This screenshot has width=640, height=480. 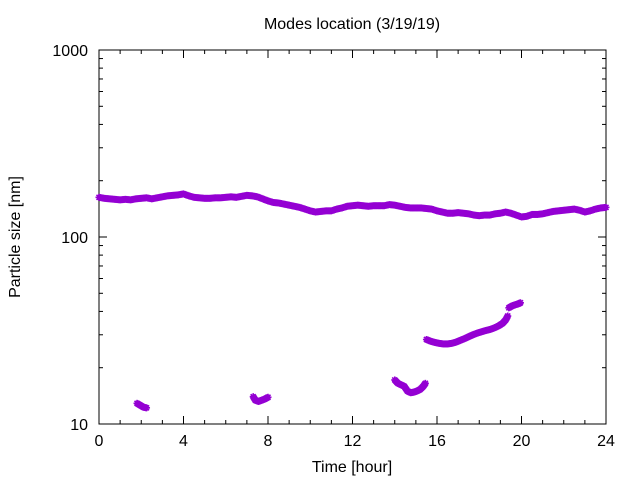 What do you see at coordinates (606, 441) in the screenshot?
I see `x-tick-label: 24` at bounding box center [606, 441].